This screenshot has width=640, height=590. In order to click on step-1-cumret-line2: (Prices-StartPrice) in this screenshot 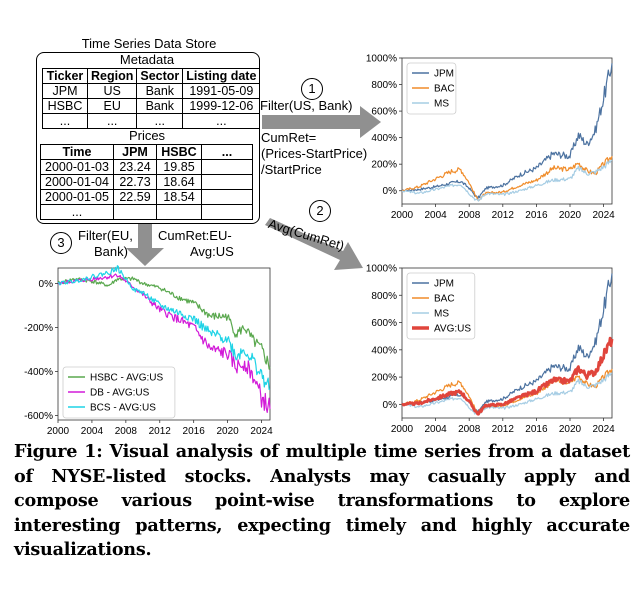, I will do `click(314, 153)`.